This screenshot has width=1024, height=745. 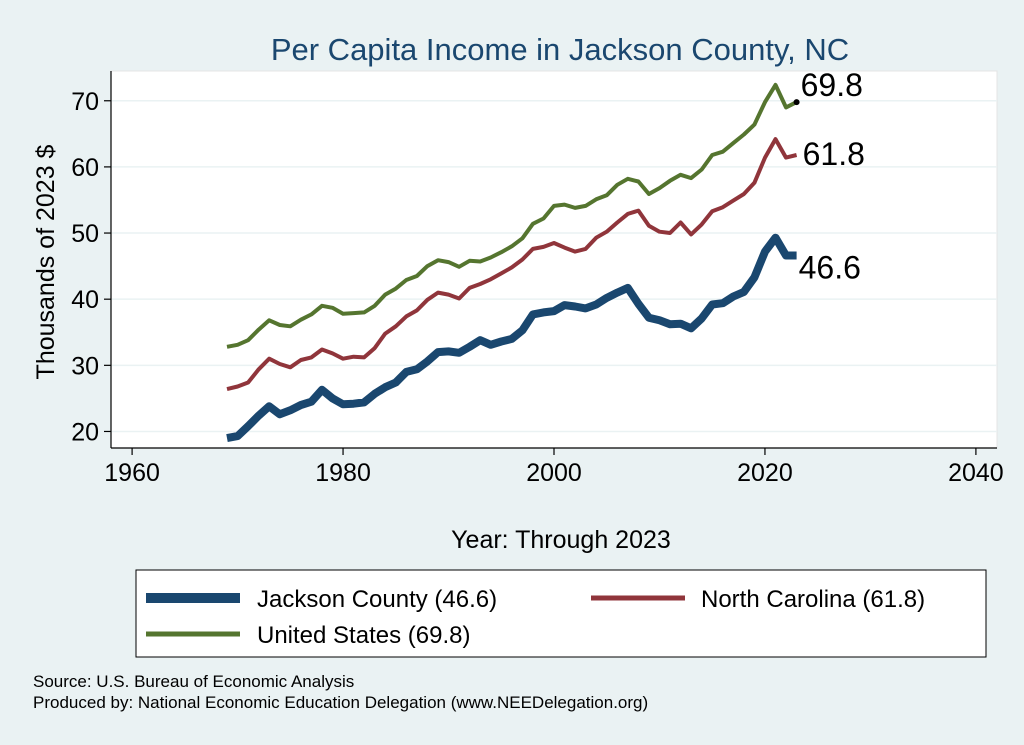 What do you see at coordinates (85, 432) in the screenshot?
I see `y-tick-label: 20` at bounding box center [85, 432].